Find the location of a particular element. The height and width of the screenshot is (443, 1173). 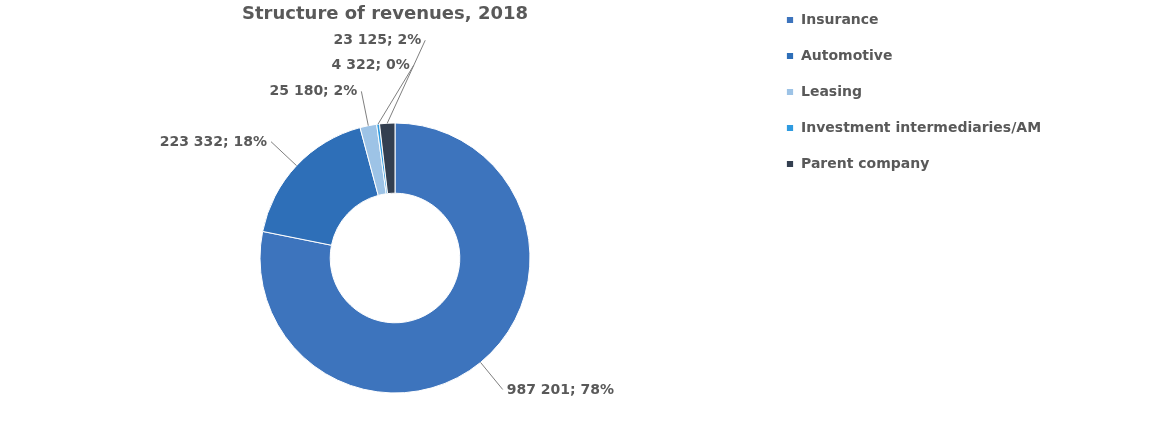

legend-label: Automotive is located at coordinates (847, 55).